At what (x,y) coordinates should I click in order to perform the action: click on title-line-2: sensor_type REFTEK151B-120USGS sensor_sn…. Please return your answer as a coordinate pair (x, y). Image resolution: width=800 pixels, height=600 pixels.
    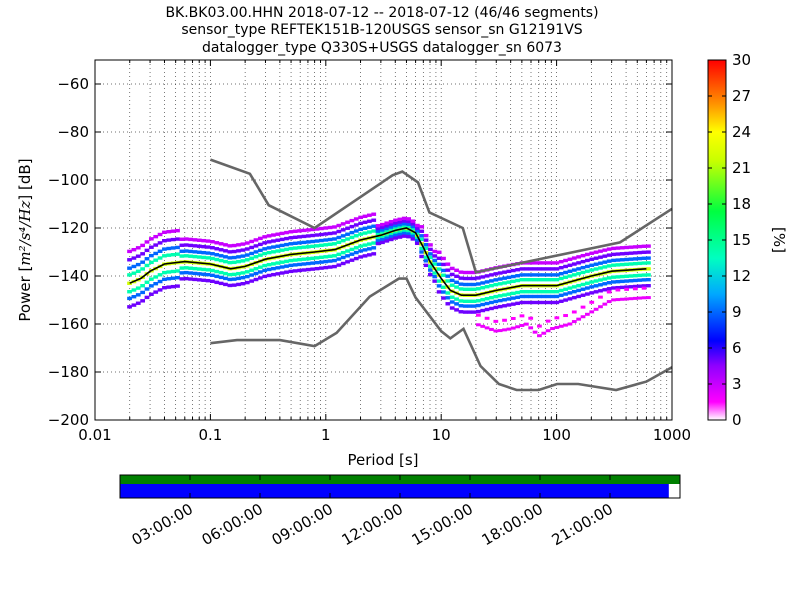
    Looking at the image, I should click on (381, 30).